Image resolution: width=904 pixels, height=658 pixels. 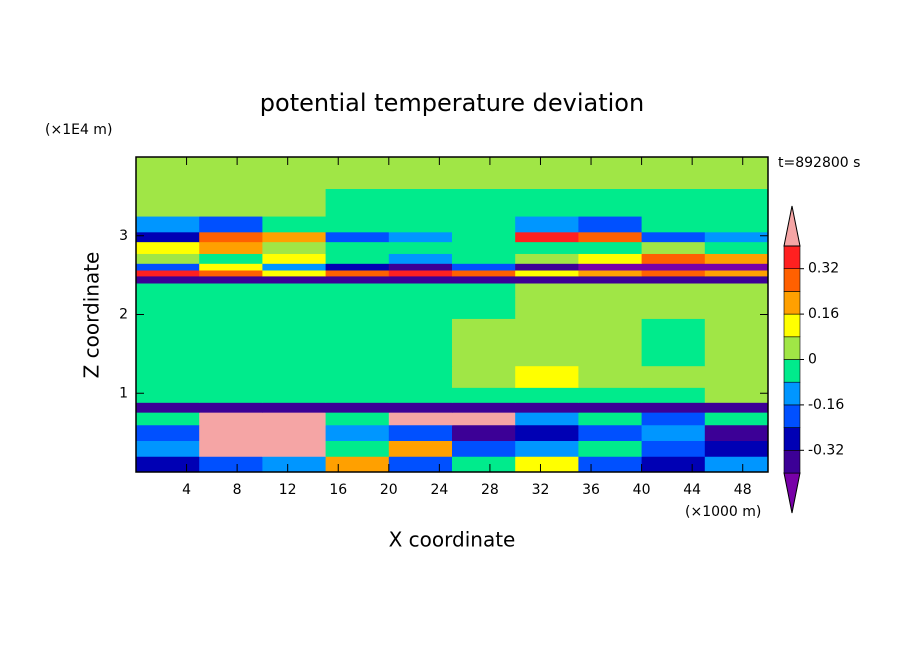 What do you see at coordinates (338, 490) in the screenshot?
I see `x-tick-label: 16` at bounding box center [338, 490].